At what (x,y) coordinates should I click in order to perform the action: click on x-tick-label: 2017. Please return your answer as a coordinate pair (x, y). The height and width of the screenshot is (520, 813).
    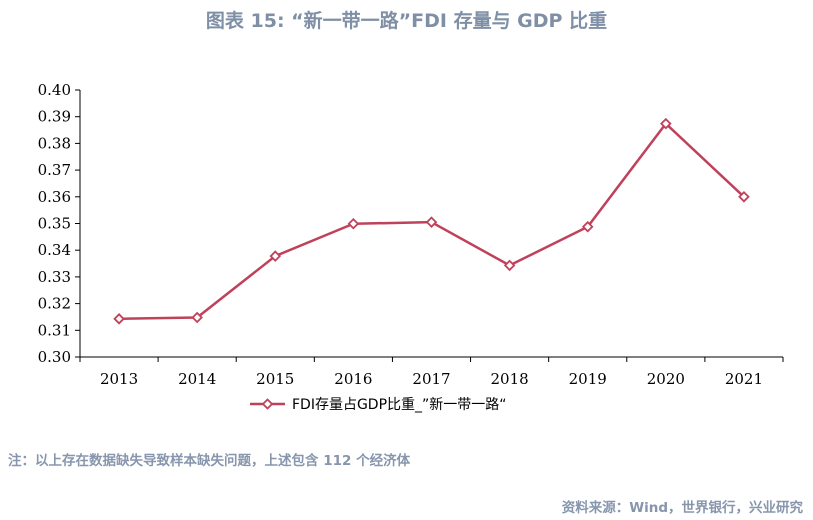
    Looking at the image, I should click on (431, 379).